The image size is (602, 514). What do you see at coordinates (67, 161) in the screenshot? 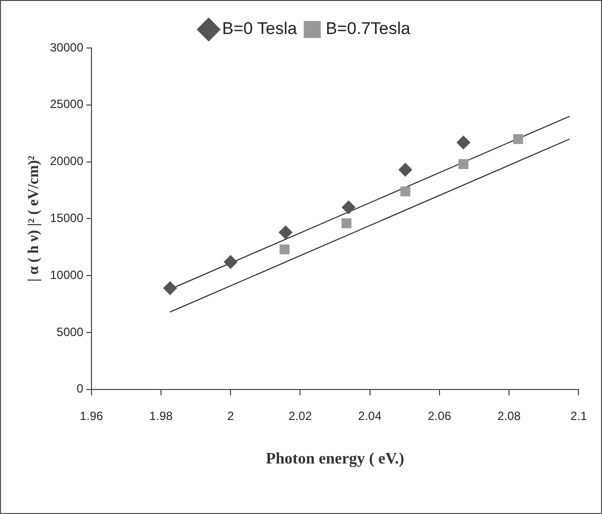
I see `y-tick-label: 20000` at bounding box center [67, 161].